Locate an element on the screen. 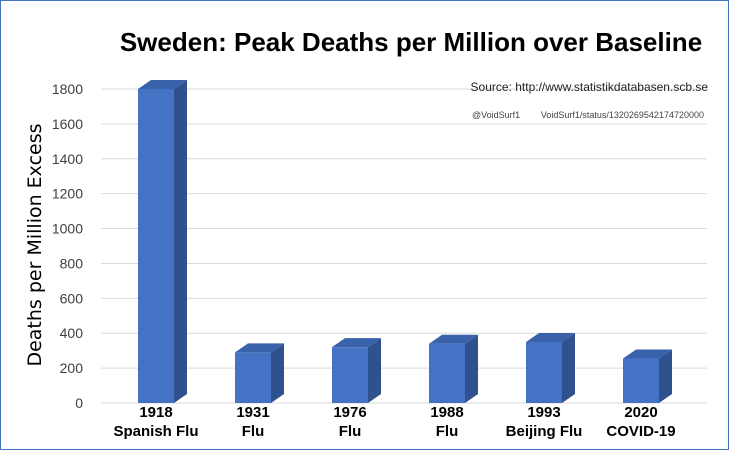  y-axis-label: Deaths per Million Excess is located at coordinates (35, 244).